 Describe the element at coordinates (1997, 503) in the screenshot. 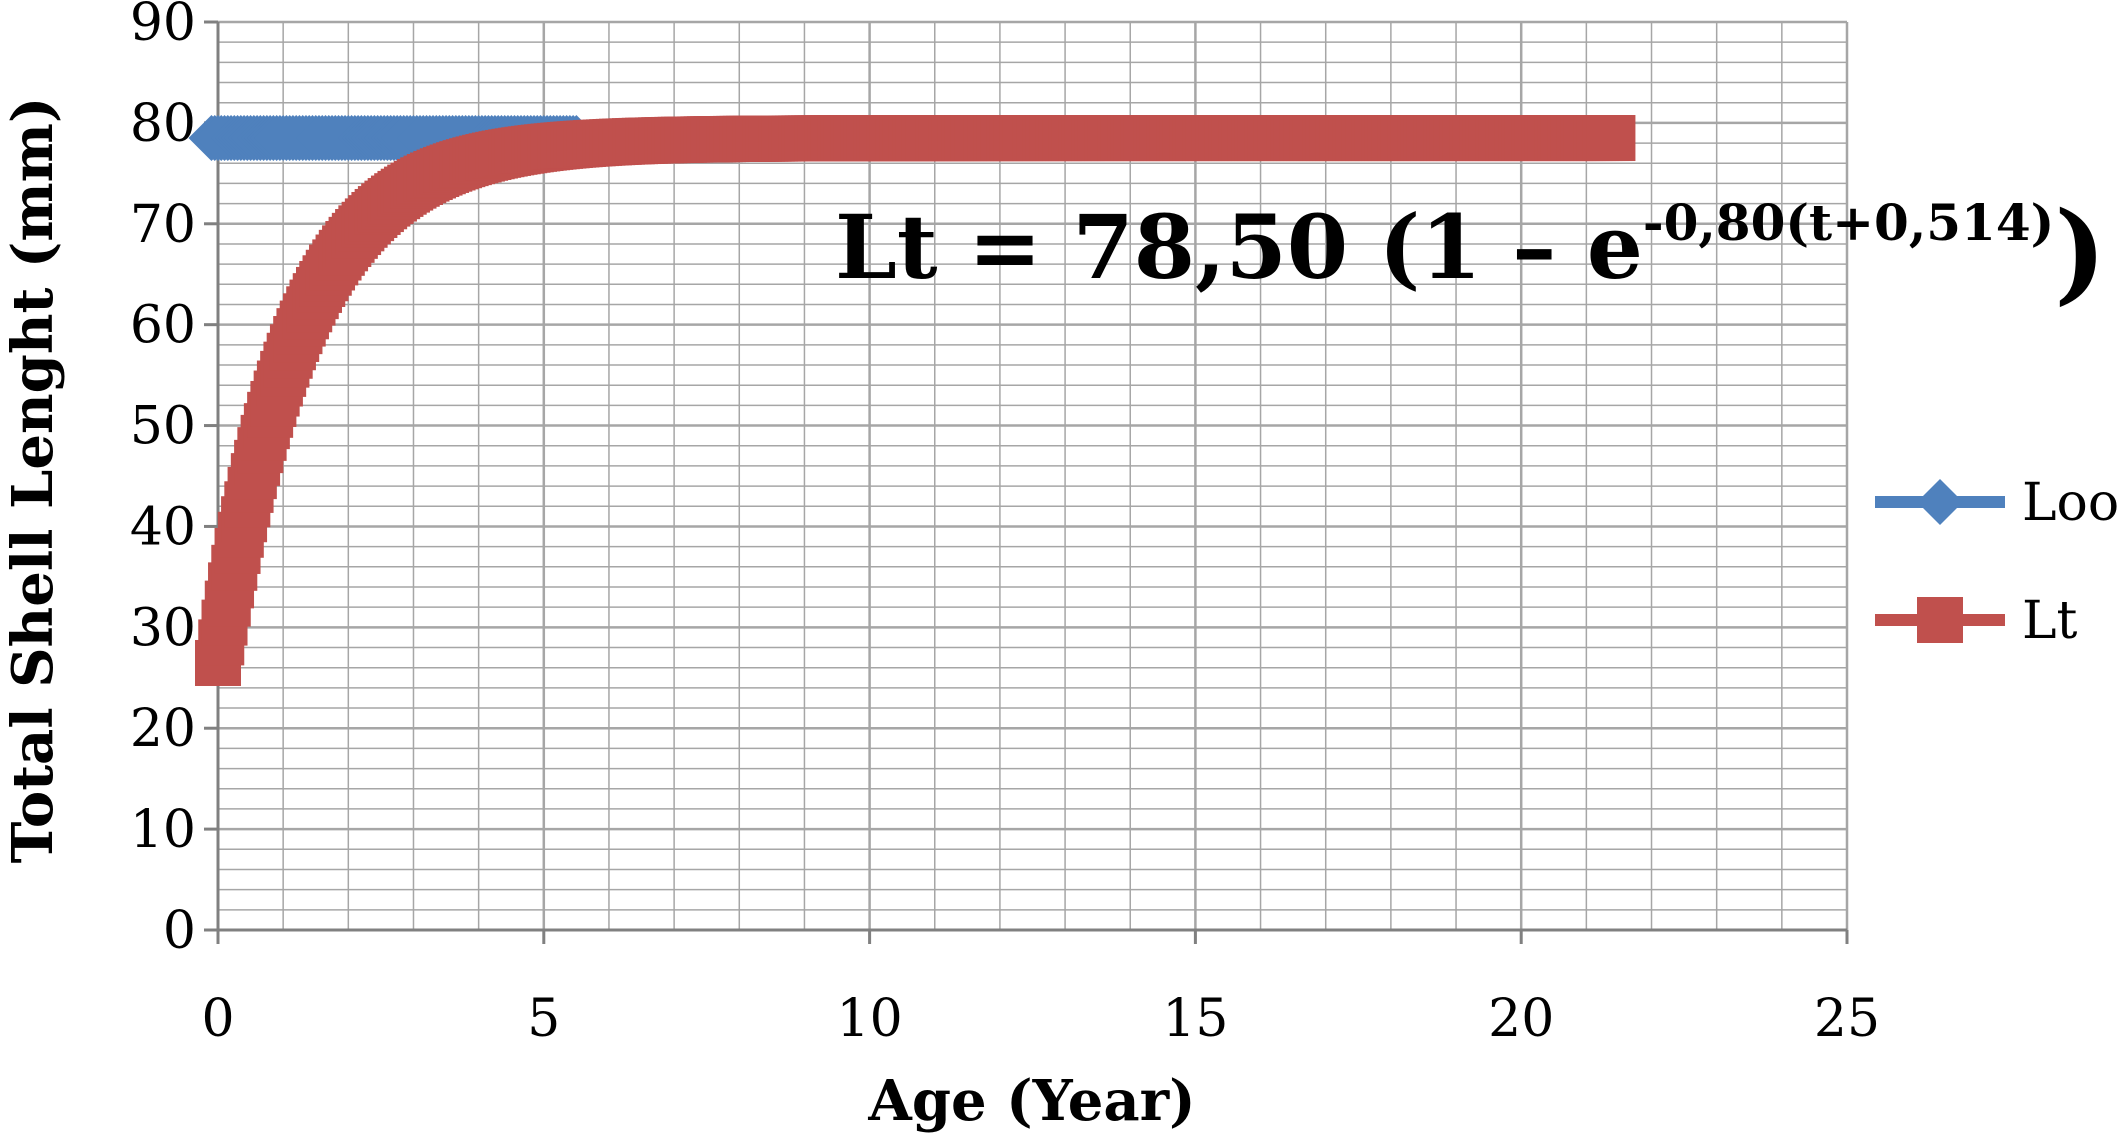

I see `legend-item-loo: Loo` at that location.